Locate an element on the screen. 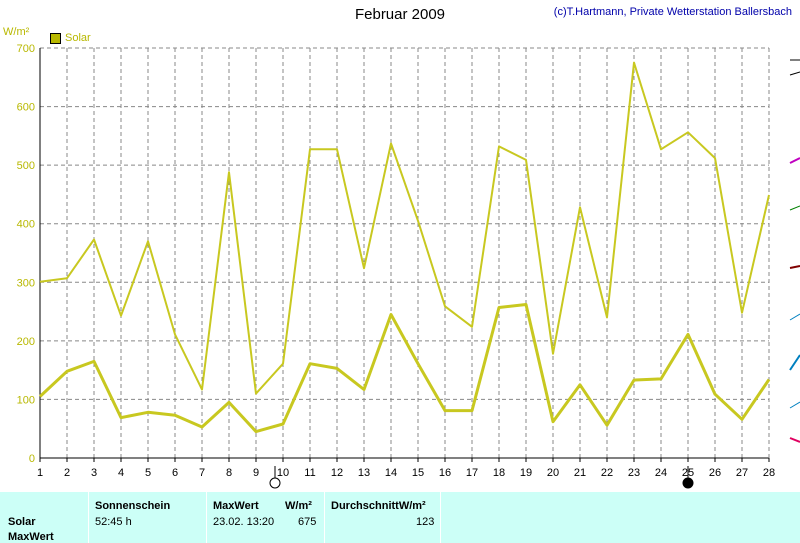 The height and width of the screenshot is (543, 800). y-tick-label: 400 is located at coordinates (26, 225).